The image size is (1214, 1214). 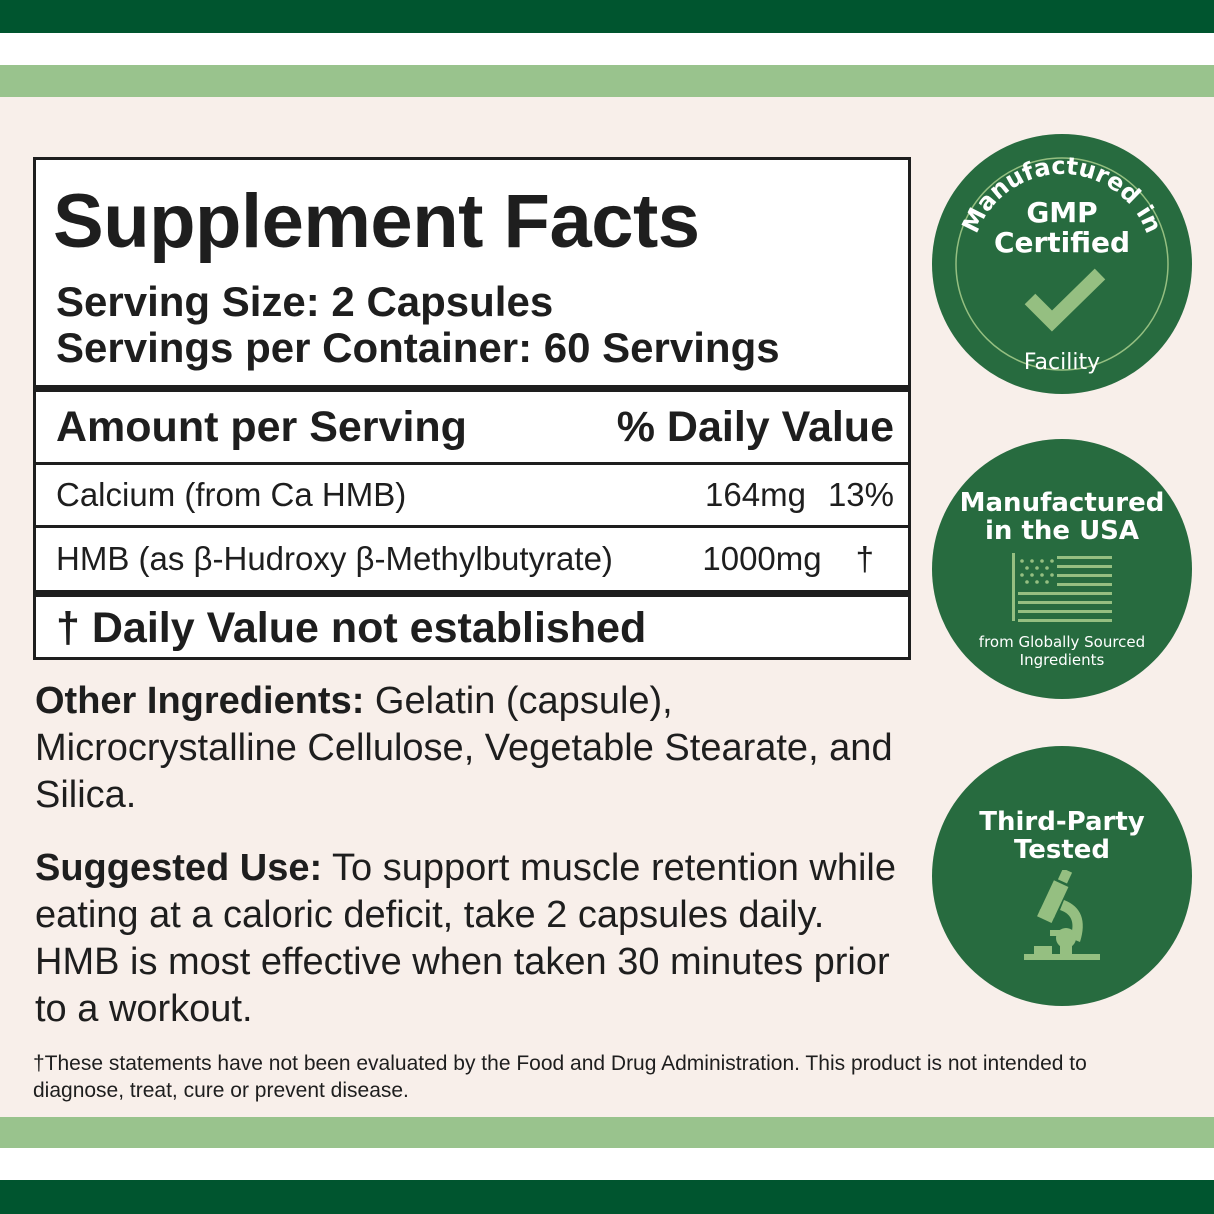 I want to click on nutrient-dv: 13%, so click(x=860, y=494).